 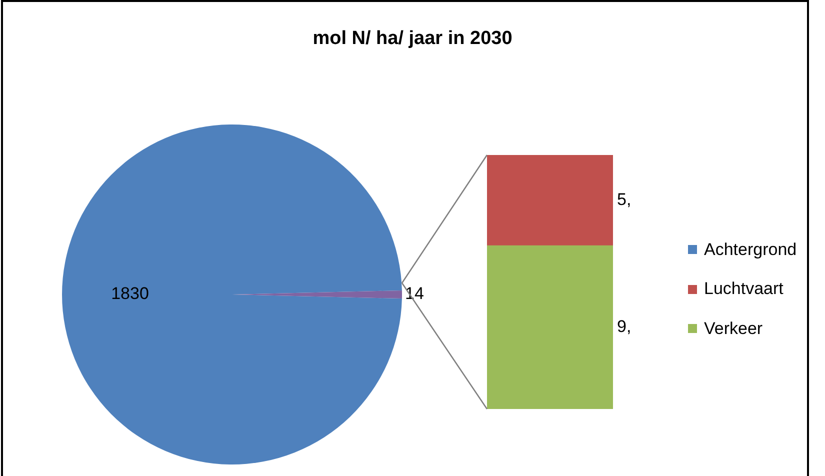 What do you see at coordinates (733, 328) in the screenshot?
I see `legend-label: Verkeer` at bounding box center [733, 328].